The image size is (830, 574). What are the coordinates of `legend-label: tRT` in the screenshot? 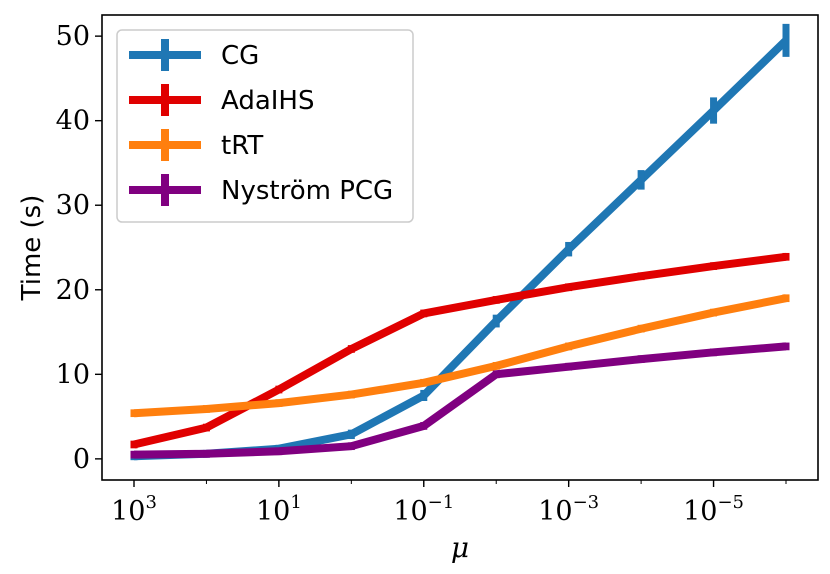 It's located at (242, 146).